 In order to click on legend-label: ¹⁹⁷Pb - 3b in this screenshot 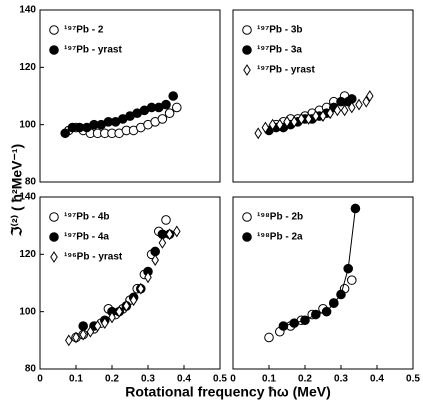, I will do `click(280, 30)`.